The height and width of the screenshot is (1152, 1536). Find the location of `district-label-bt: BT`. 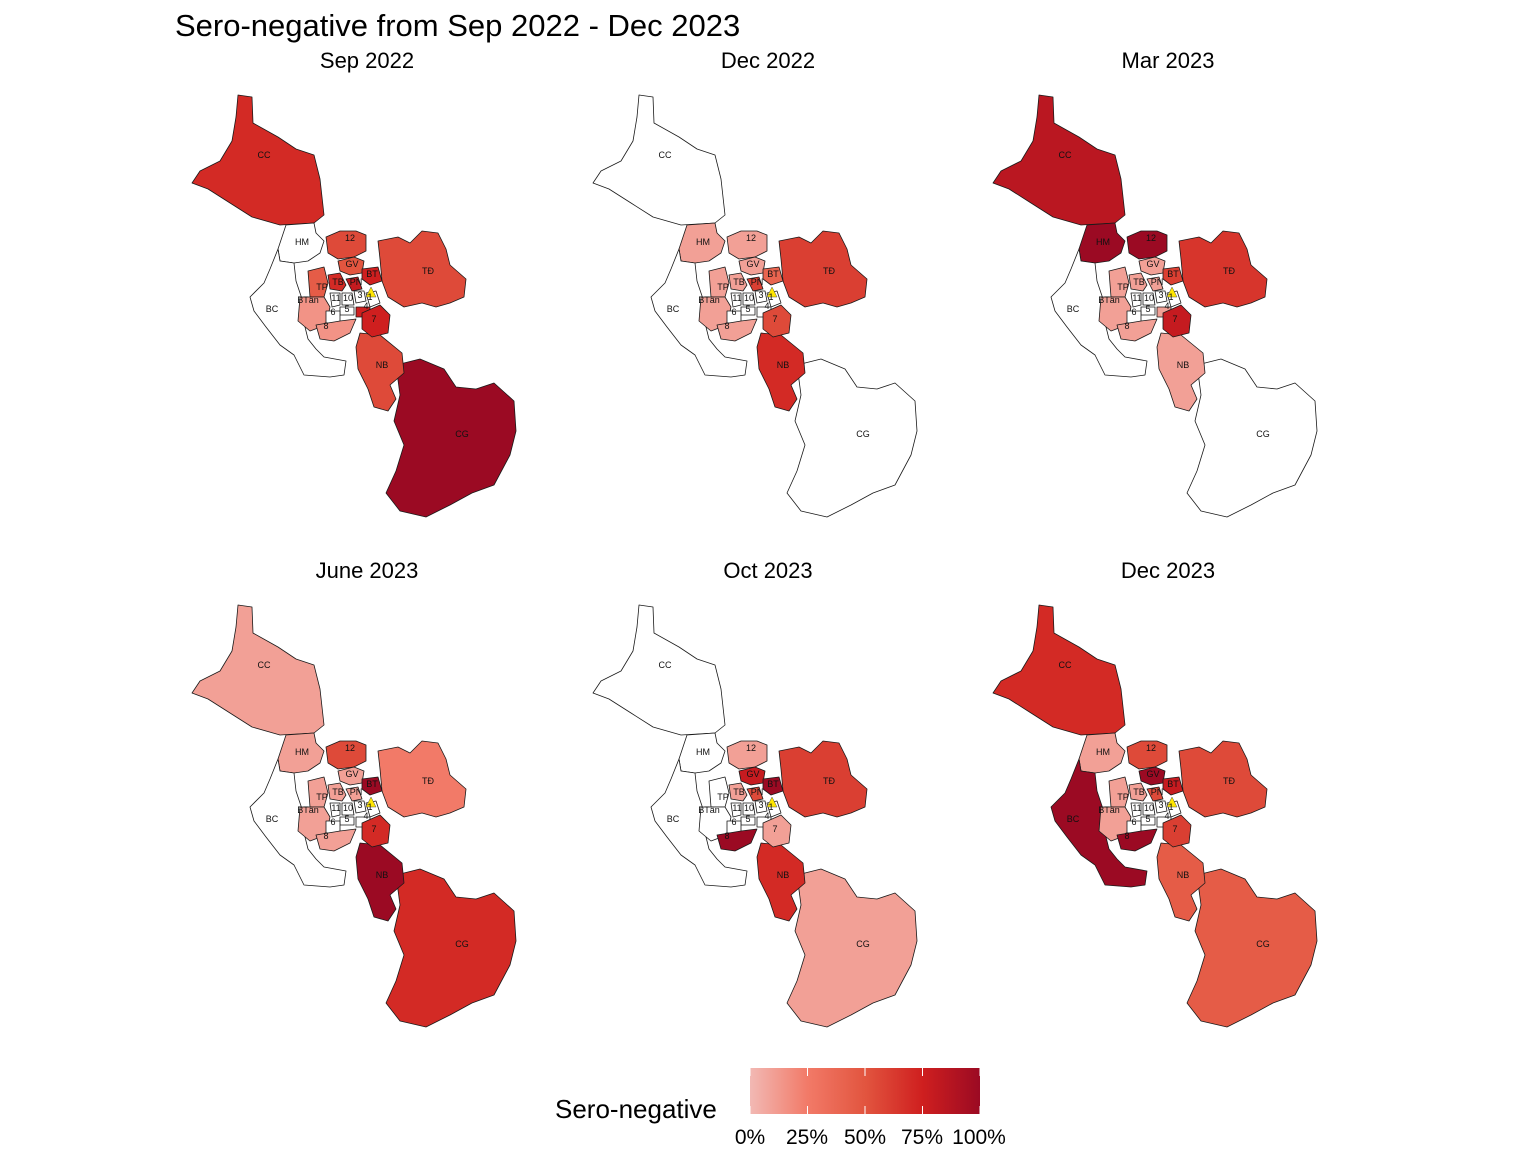

district-label-bt: BT is located at coordinates (1173, 784).